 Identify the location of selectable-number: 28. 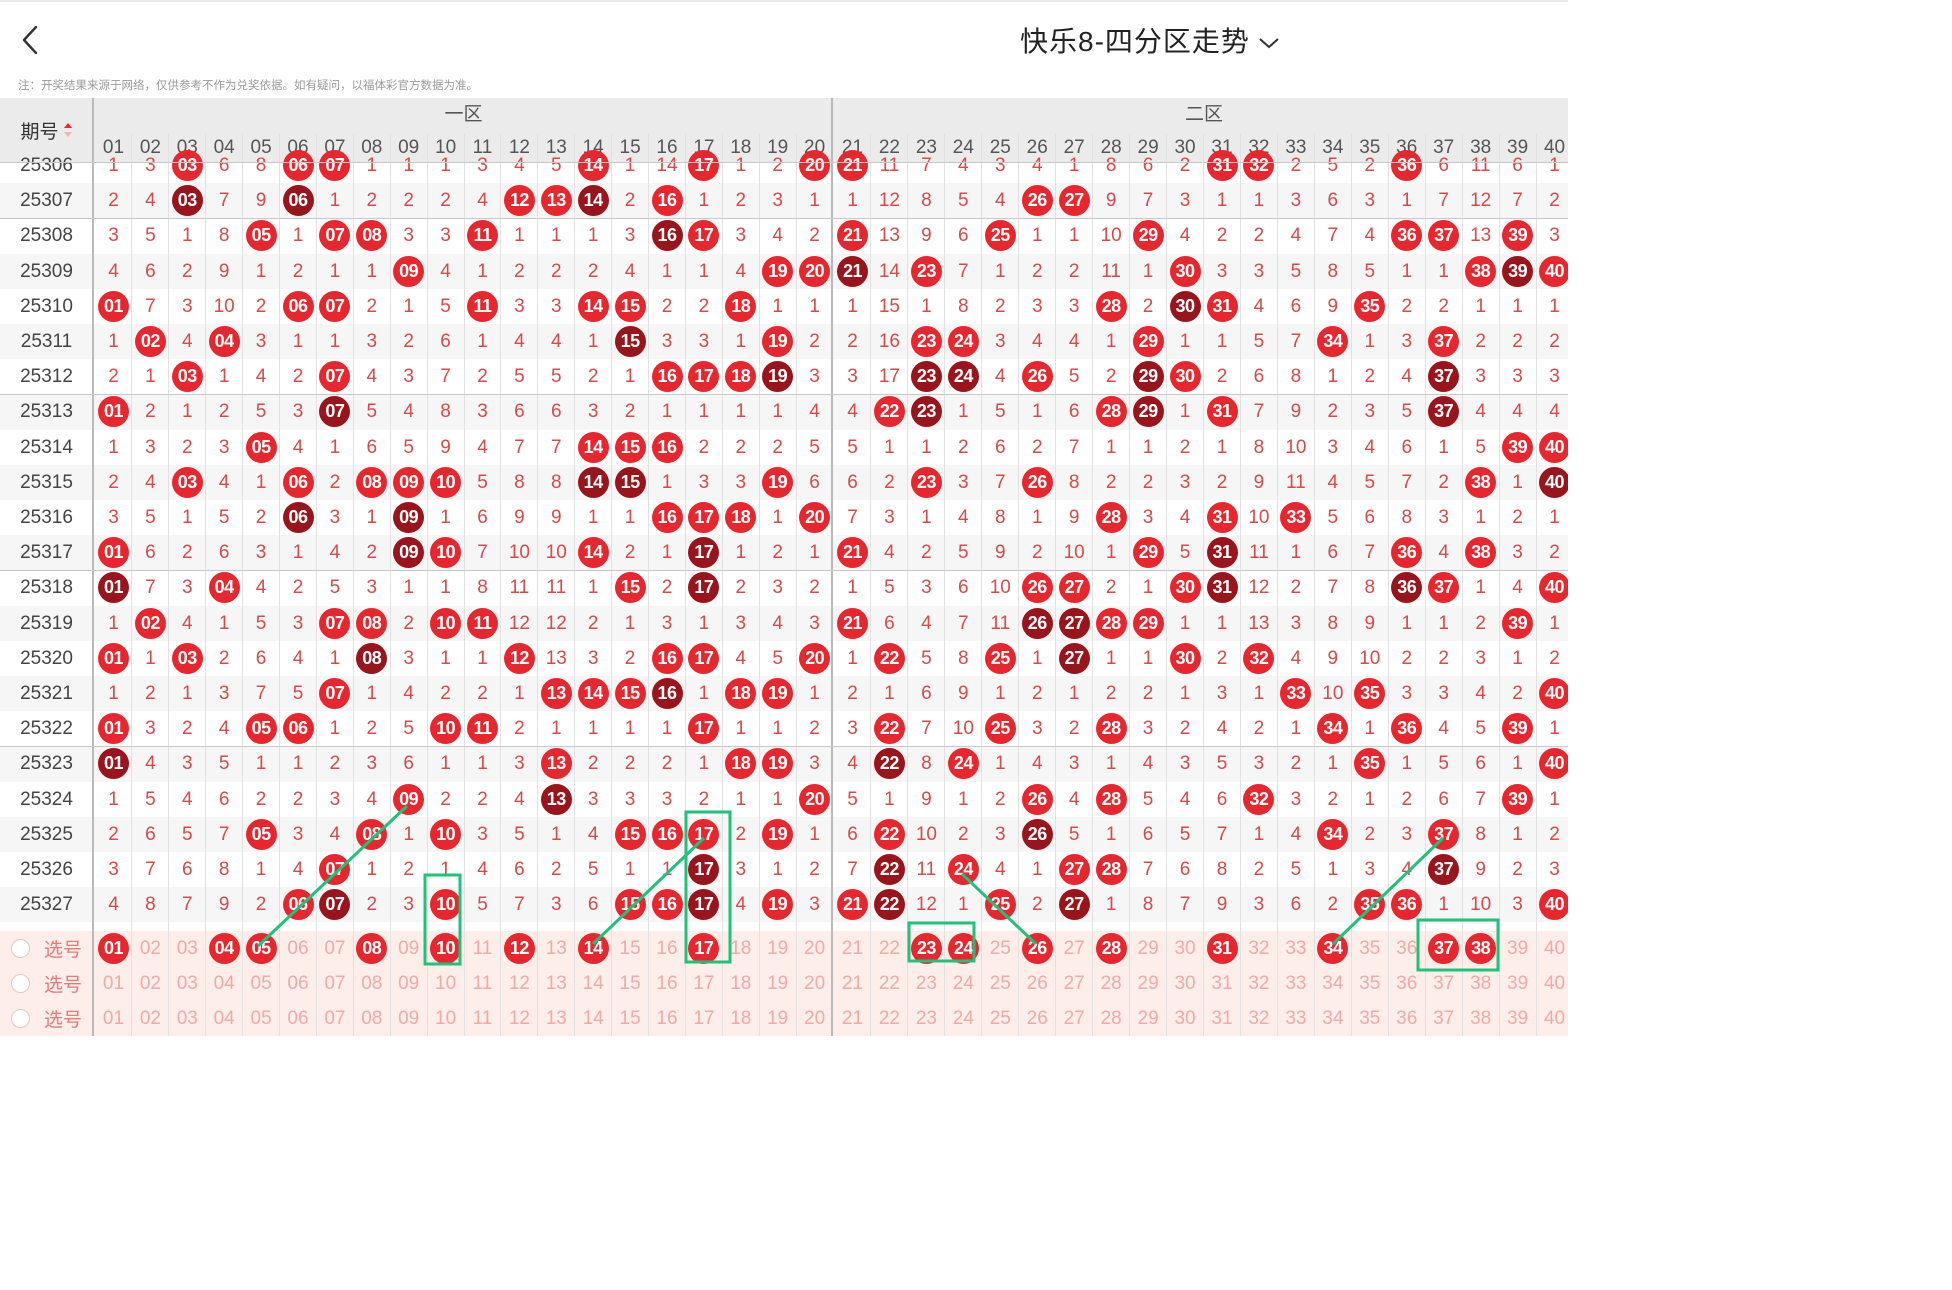
(1111, 1019).